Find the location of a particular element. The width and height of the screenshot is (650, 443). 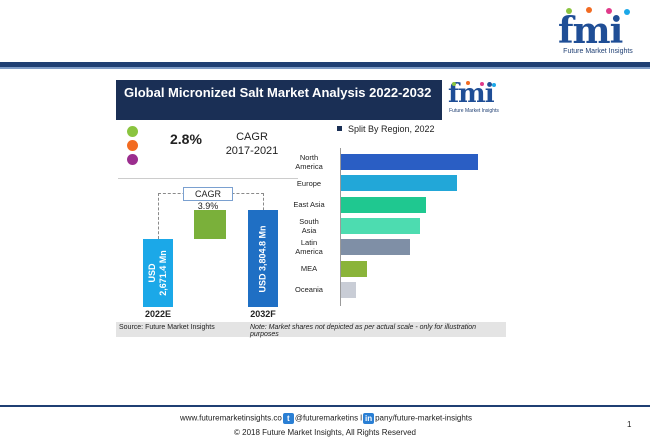

region-label-line: Europe is located at coordinates (309, 183).